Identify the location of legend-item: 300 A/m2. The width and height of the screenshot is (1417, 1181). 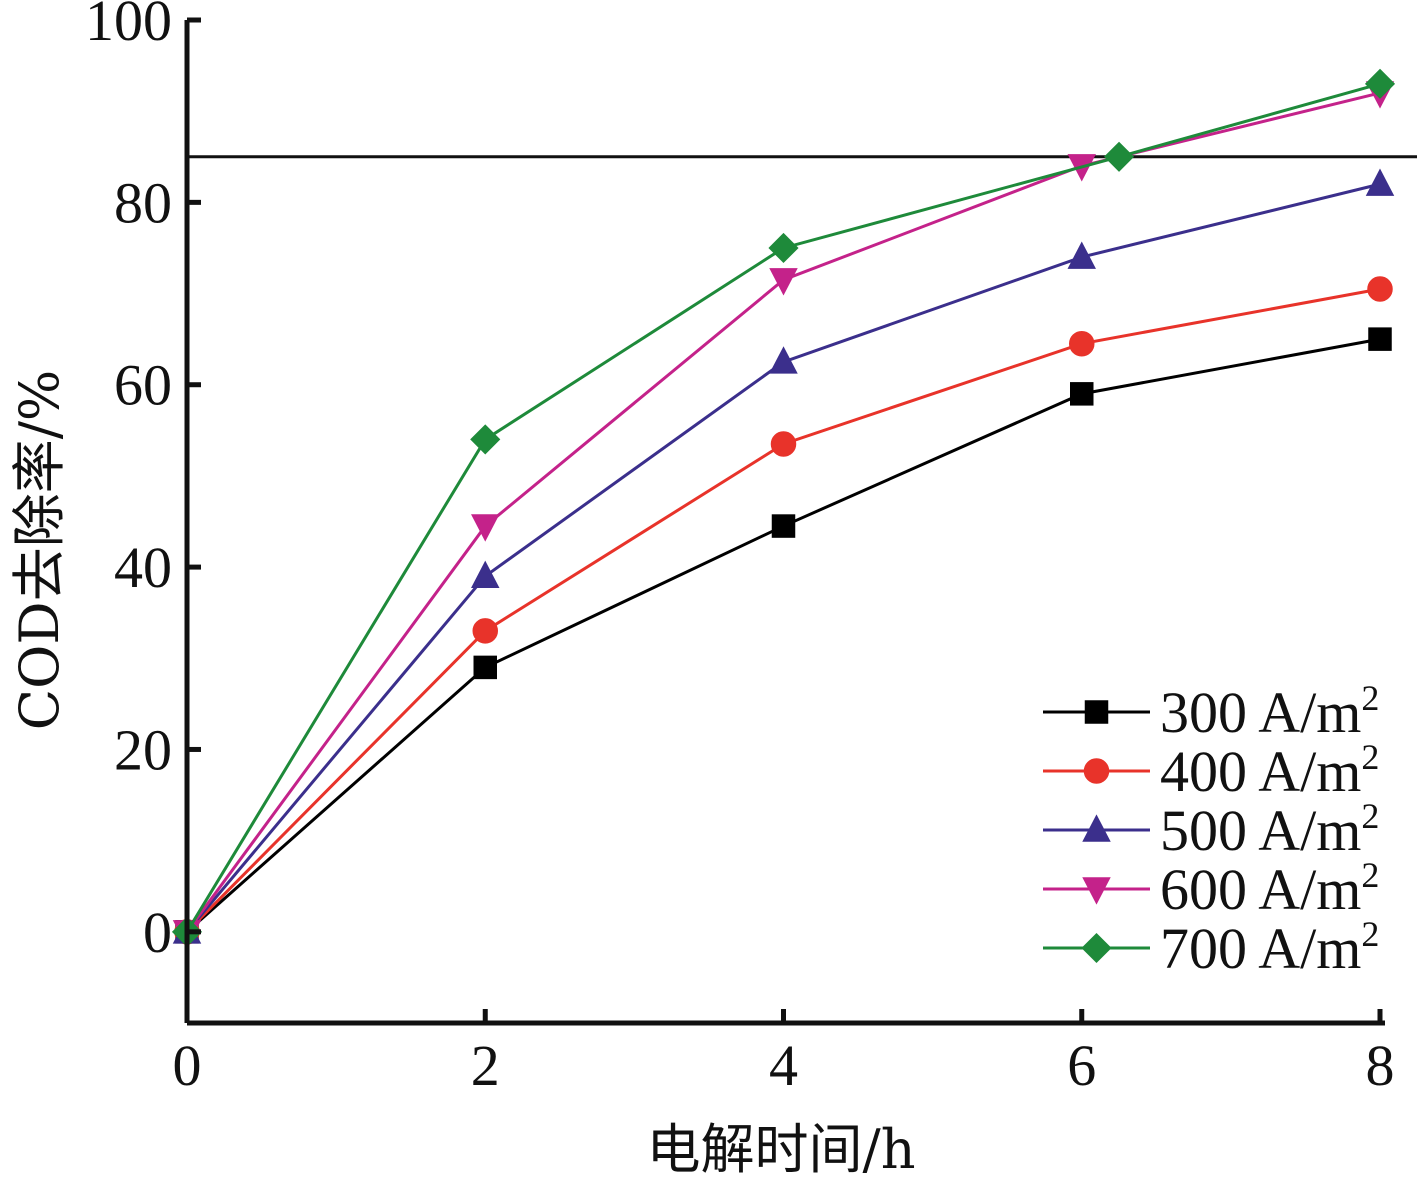
(1211, 711).